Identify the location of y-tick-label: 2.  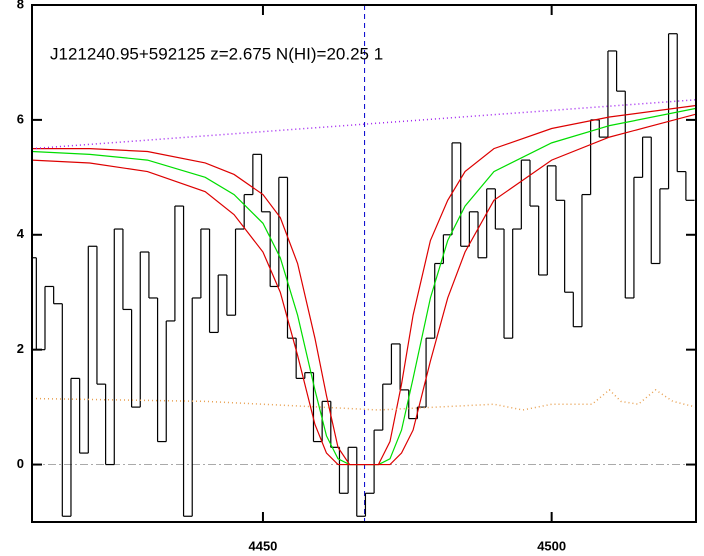
(20, 348).